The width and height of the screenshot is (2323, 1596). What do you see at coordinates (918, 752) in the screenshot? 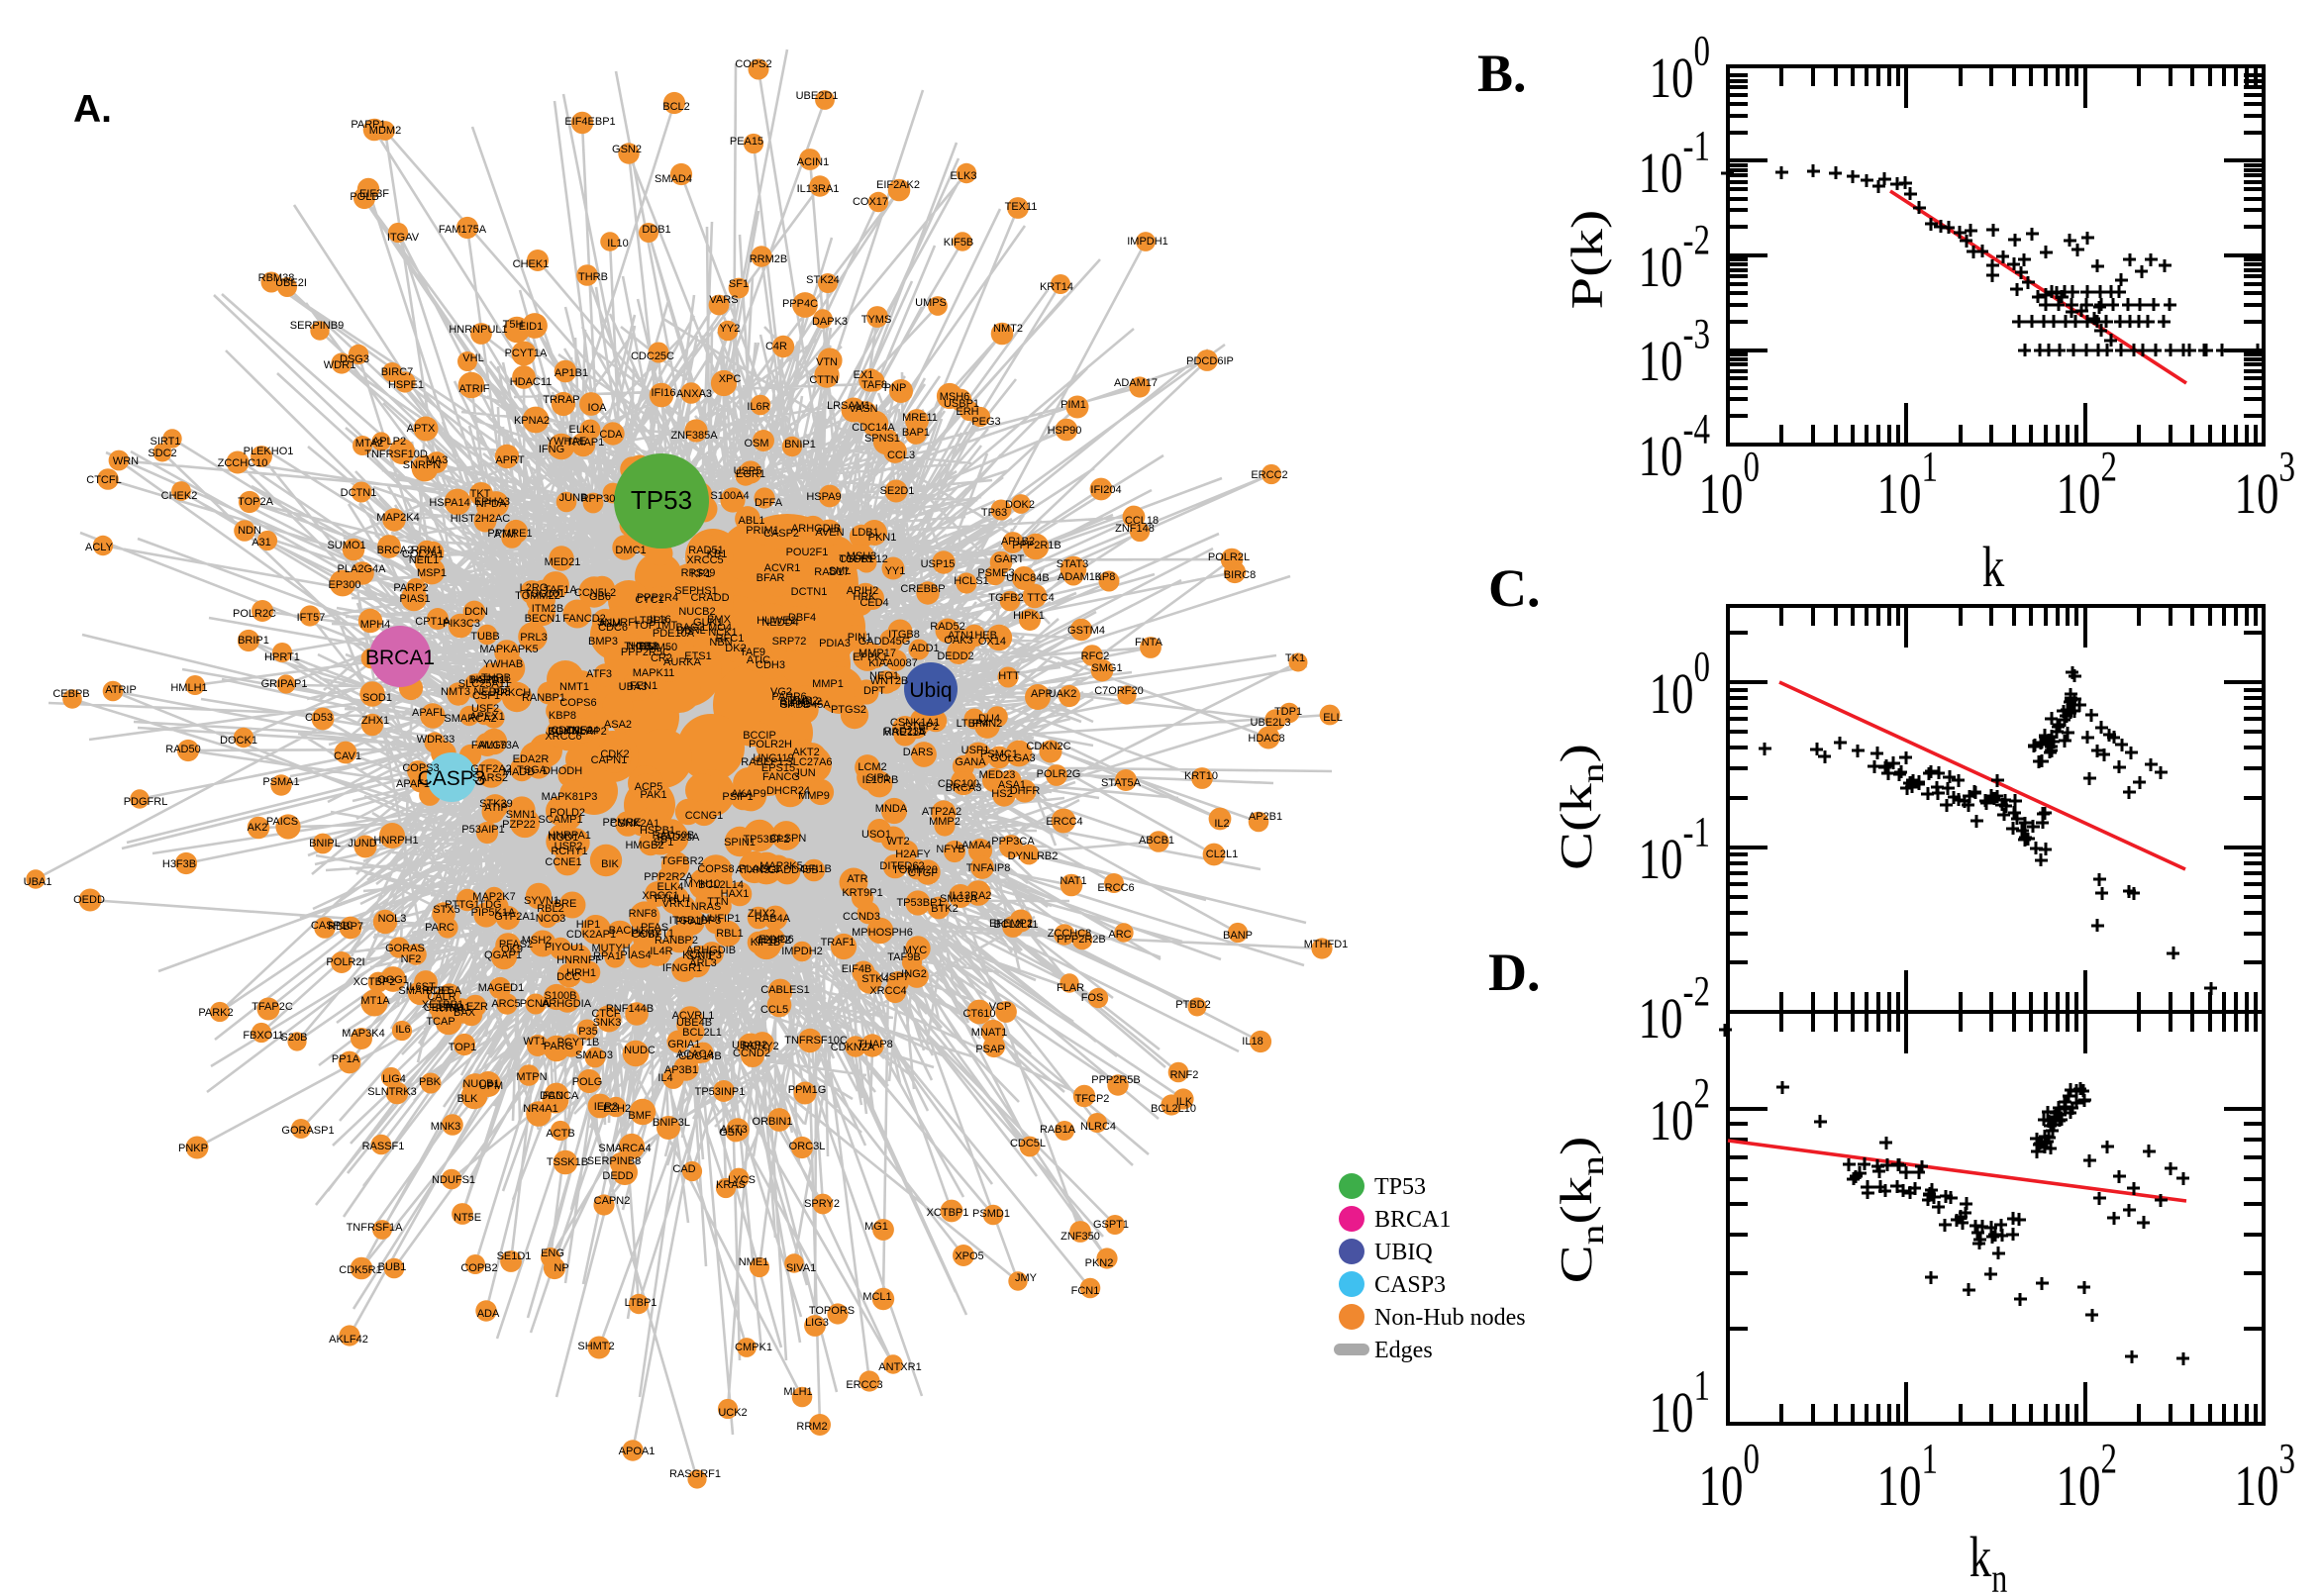
I see `svg-text: DARS` at bounding box center [918, 752].